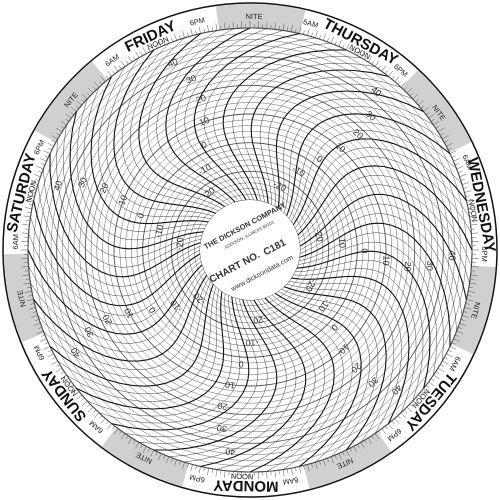  I want to click on scale-label: -20, so click(319, 235).